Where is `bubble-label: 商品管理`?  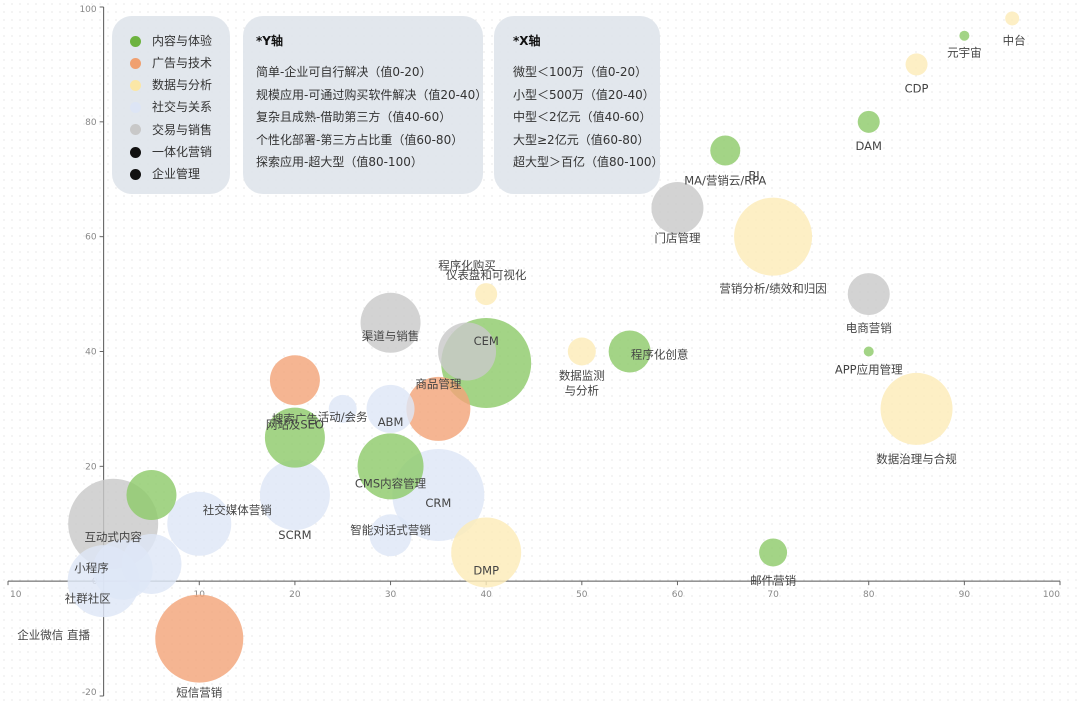
bubble-label: 商品管理 is located at coordinates (438, 384).